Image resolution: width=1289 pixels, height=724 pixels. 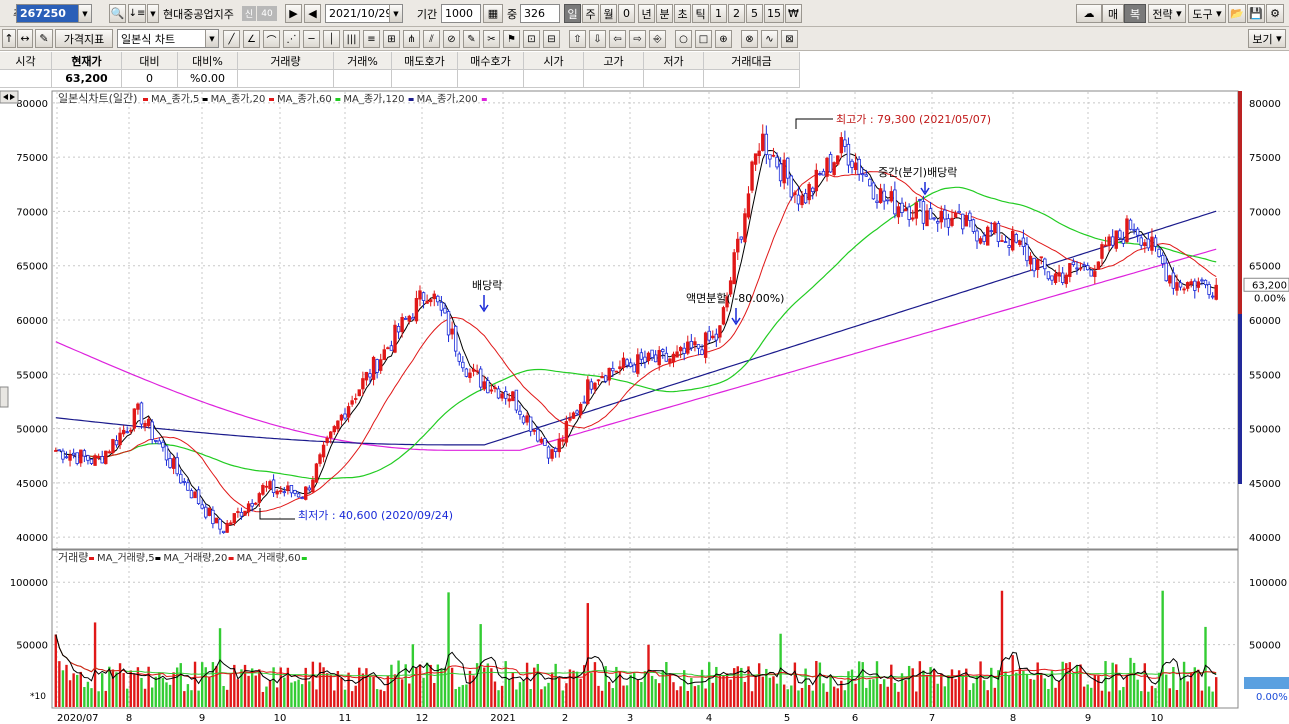 What do you see at coordinates (168, 38) in the screenshot?
I see `chart-type-select: 일본식 차트 ▼` at bounding box center [168, 38].